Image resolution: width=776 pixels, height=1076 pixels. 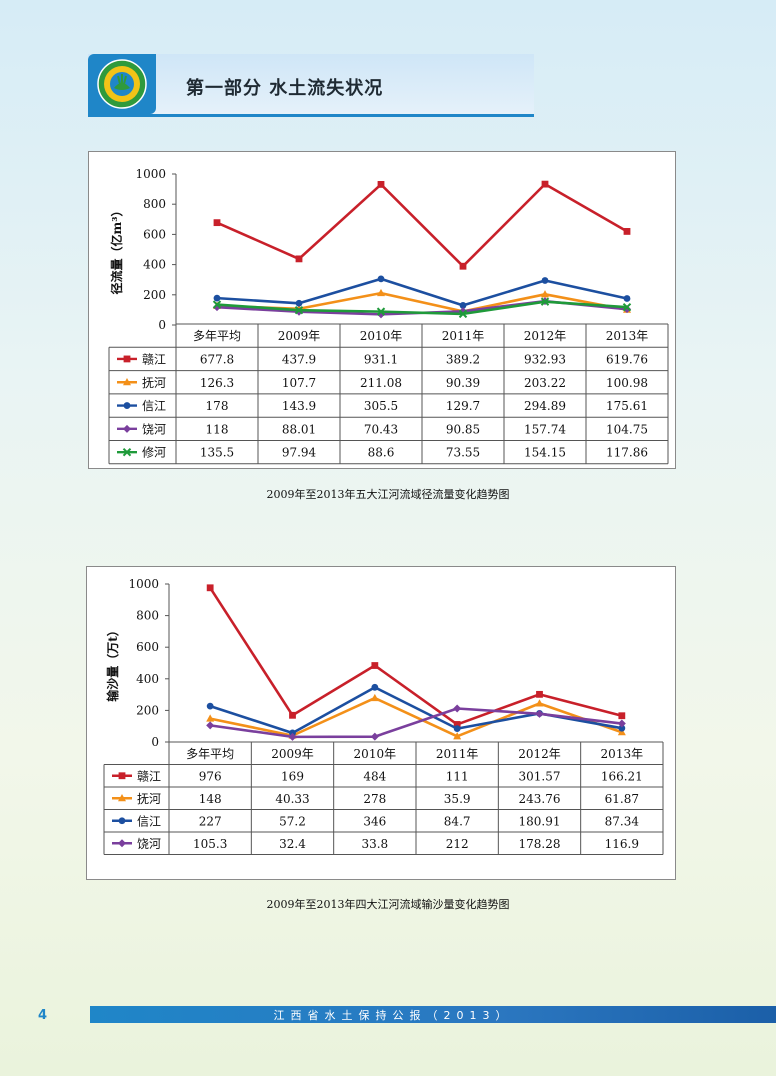 What do you see at coordinates (217, 429) in the screenshot?
I see `table-value: 118` at bounding box center [217, 429].